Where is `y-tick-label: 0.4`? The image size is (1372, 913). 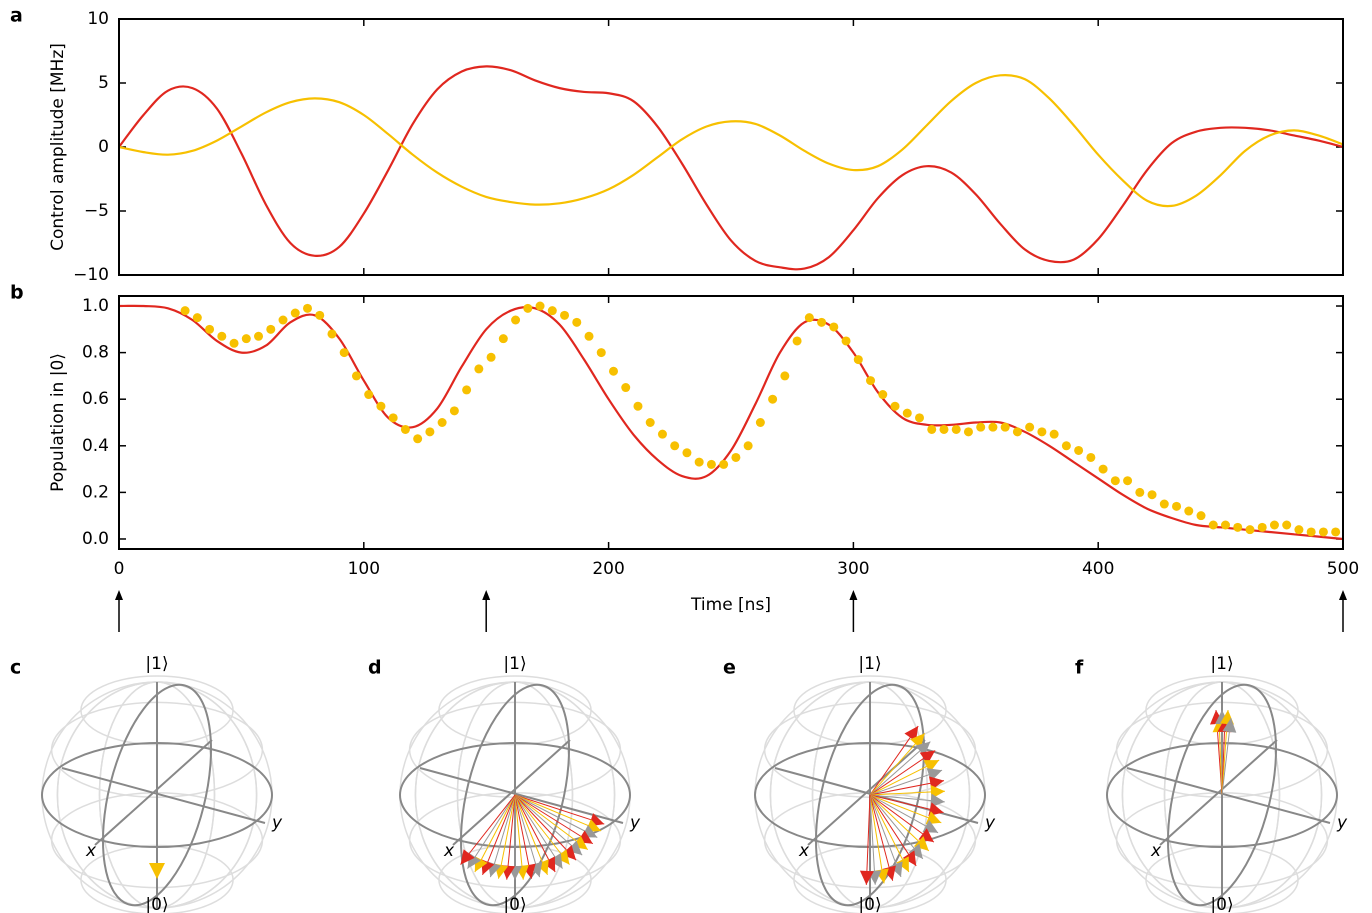 y-tick-label: 0.4 is located at coordinates (95, 446).